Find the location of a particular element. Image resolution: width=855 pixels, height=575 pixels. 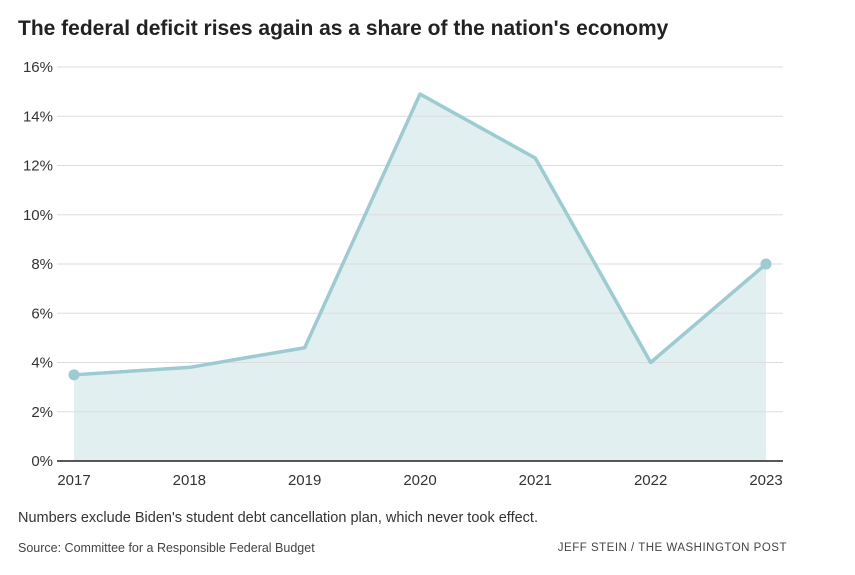

y-tick-label: 6% is located at coordinates (42, 313).